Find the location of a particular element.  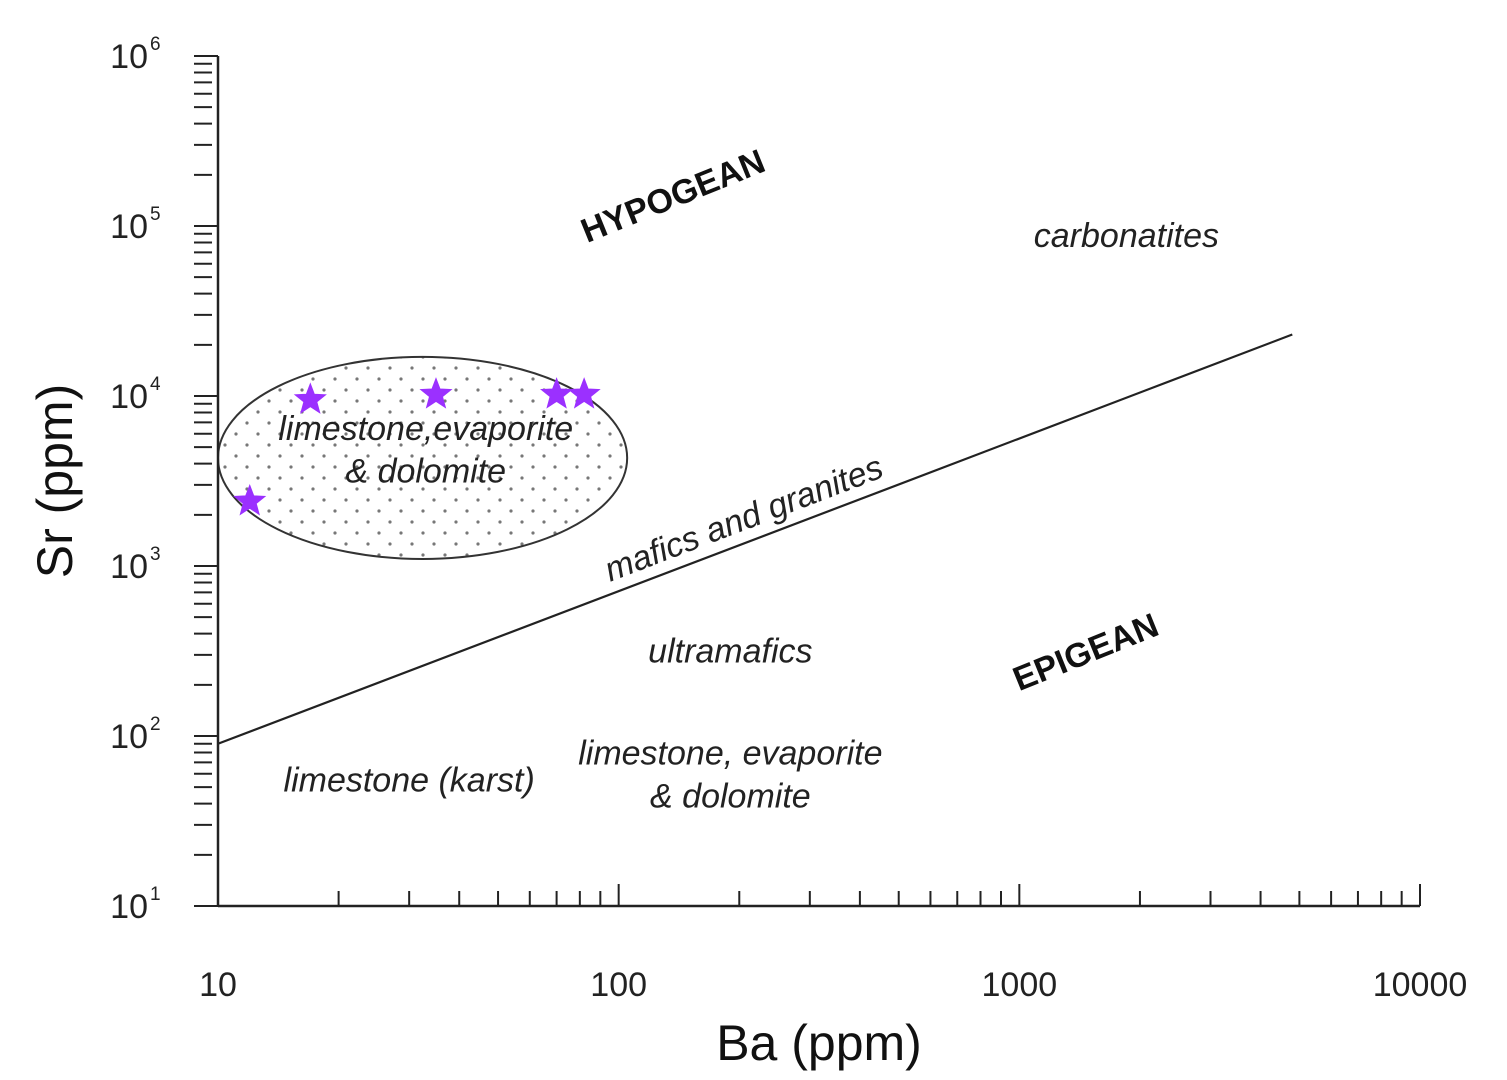

x-axis-title: Ba (ppm) is located at coordinates (819, 1043).